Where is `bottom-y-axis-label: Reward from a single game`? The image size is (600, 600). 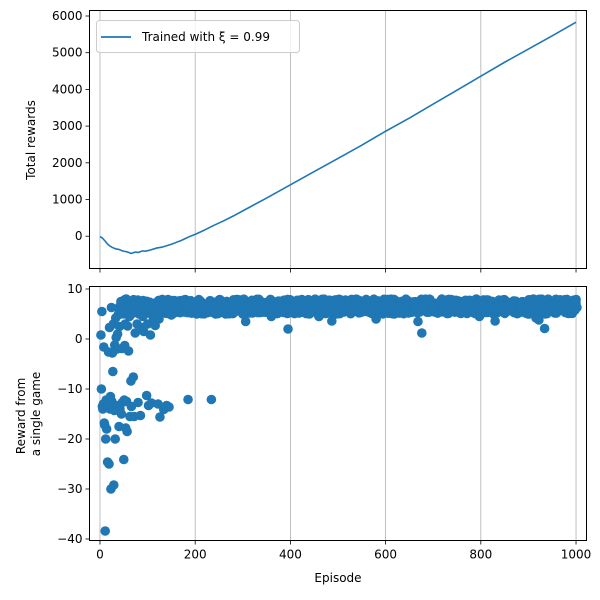
bottom-y-axis-label: Reward from a single game is located at coordinates (28, 414).